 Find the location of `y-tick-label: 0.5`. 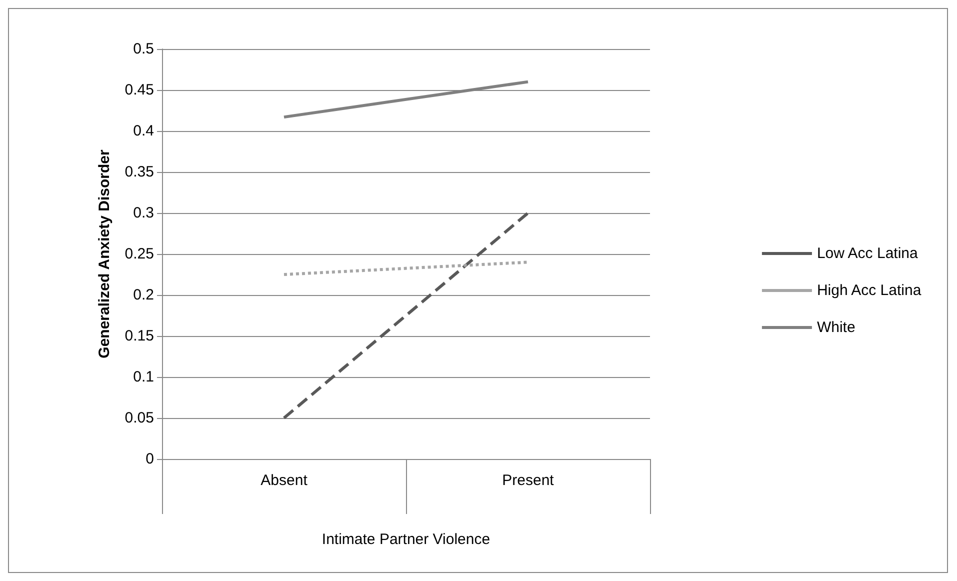

y-tick-label: 0.5 is located at coordinates (143, 49).